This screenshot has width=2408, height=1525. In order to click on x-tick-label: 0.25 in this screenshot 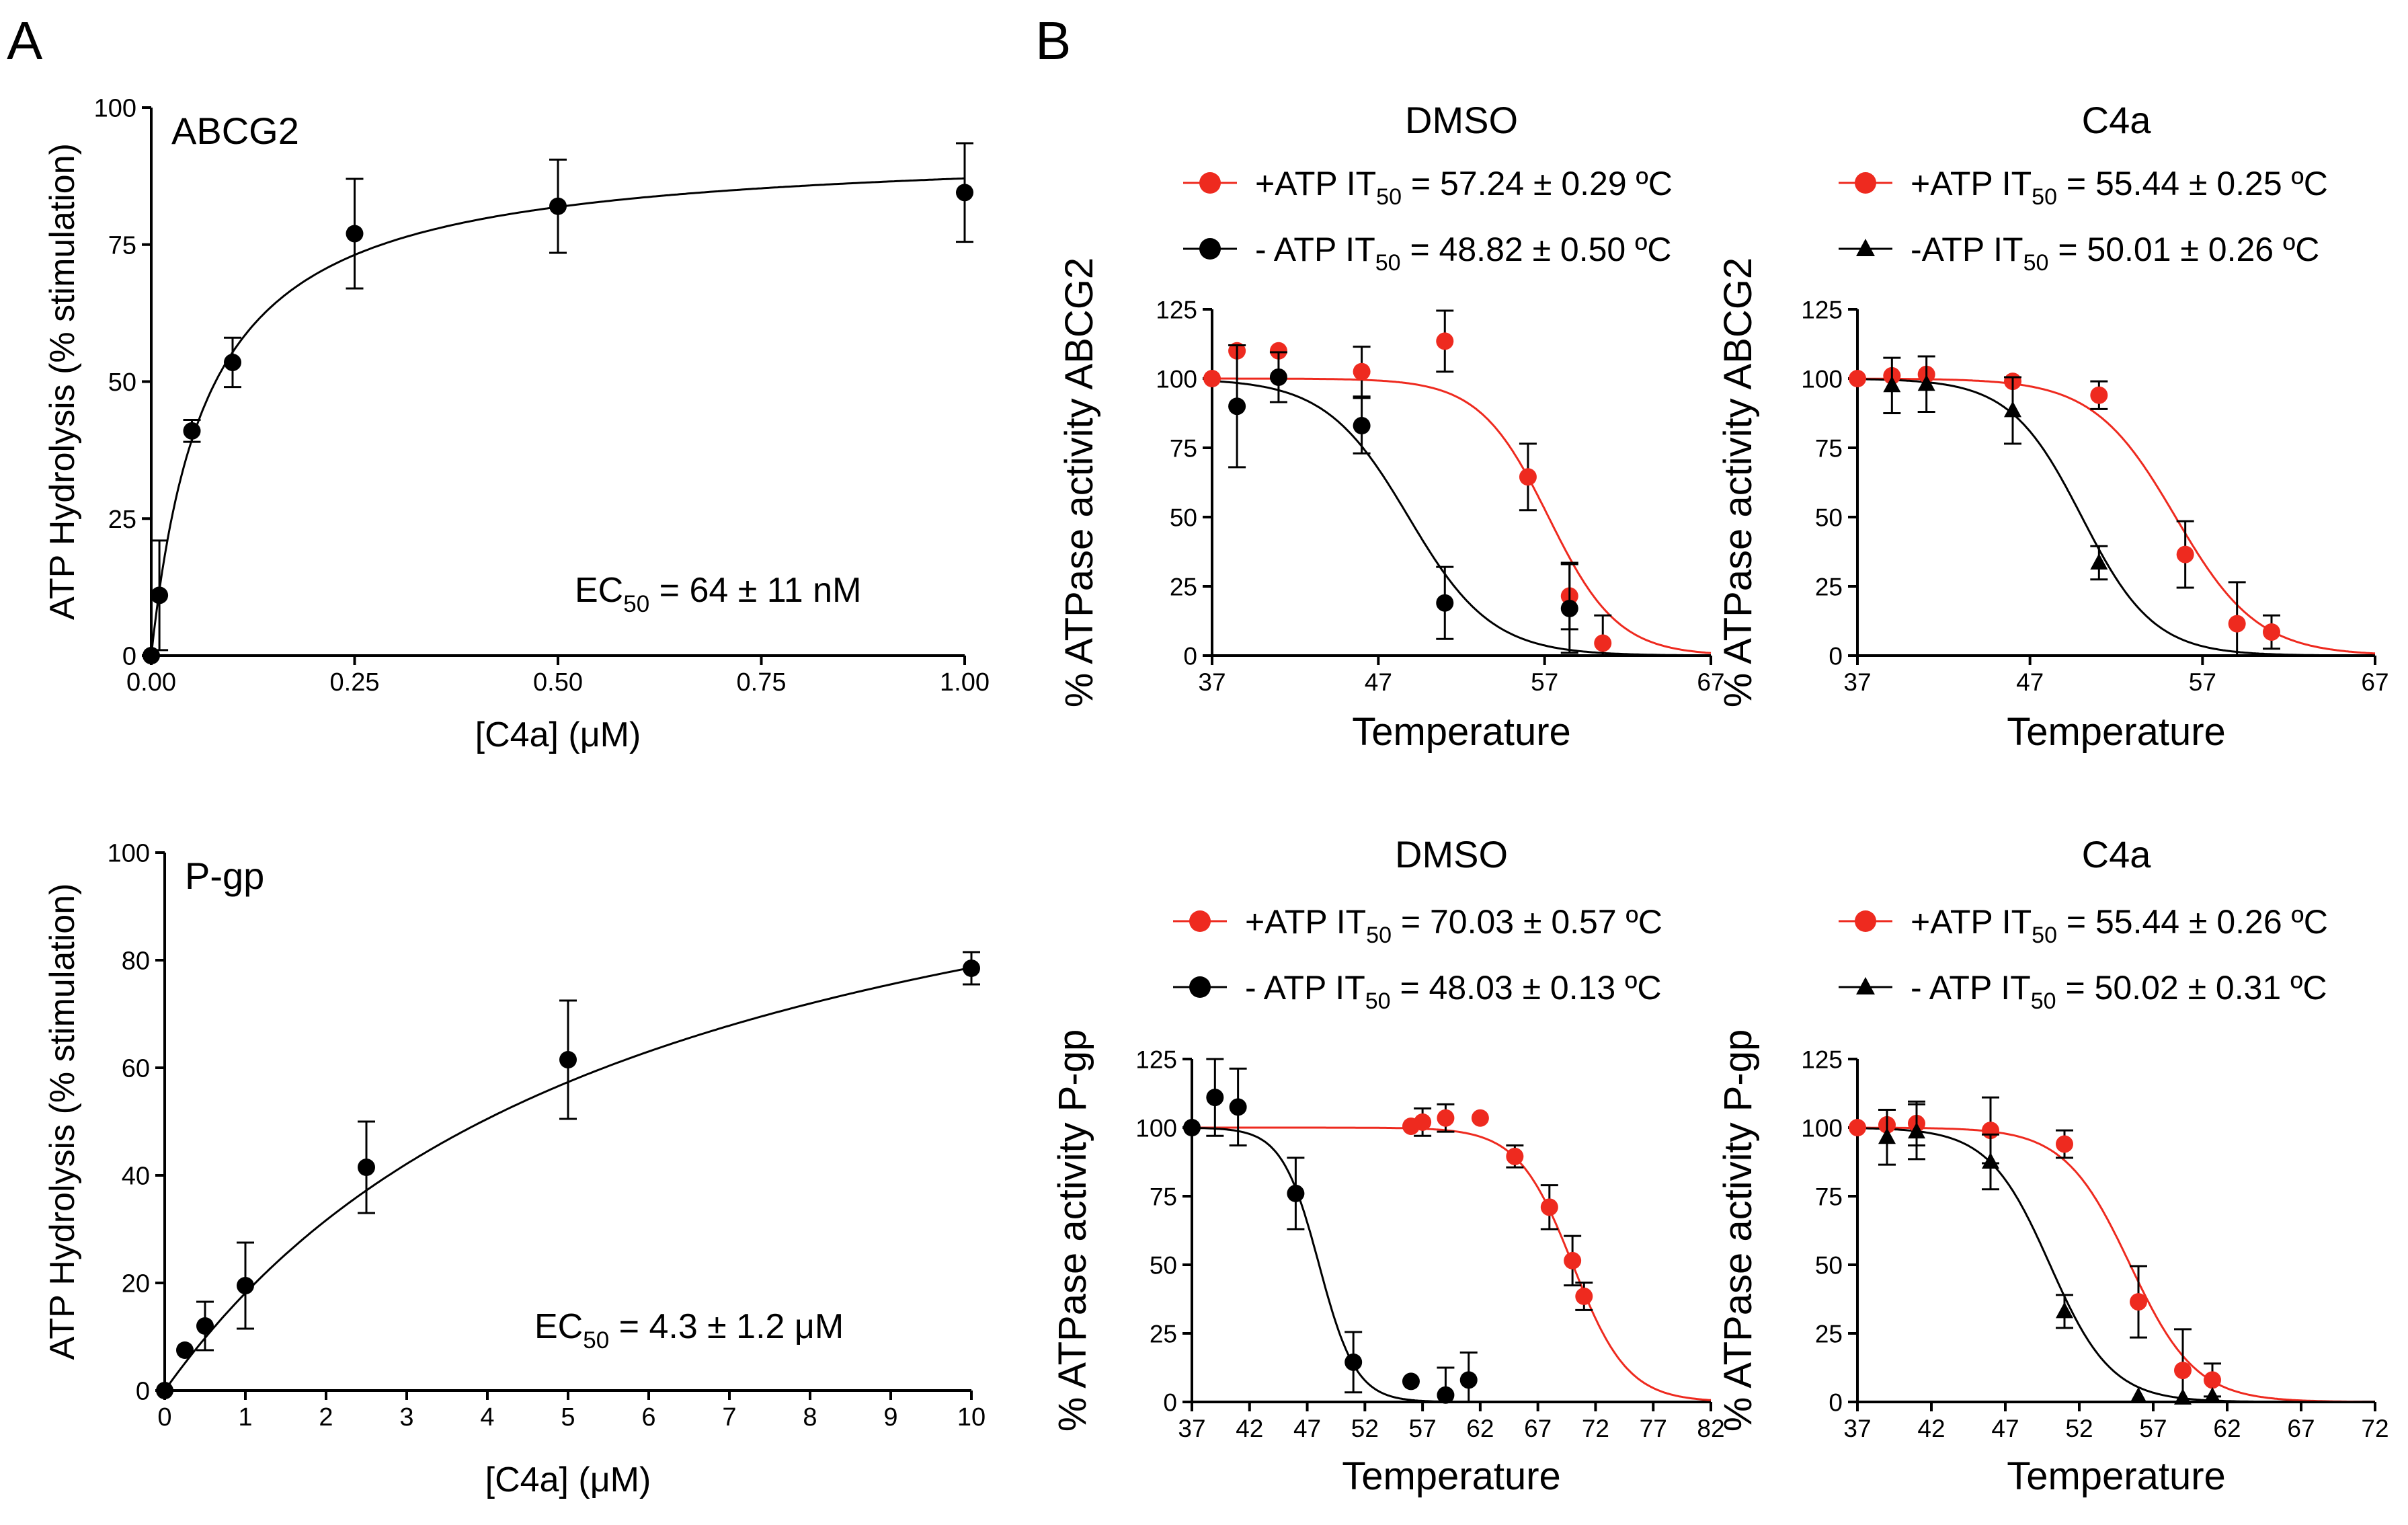, I will do `click(355, 682)`.